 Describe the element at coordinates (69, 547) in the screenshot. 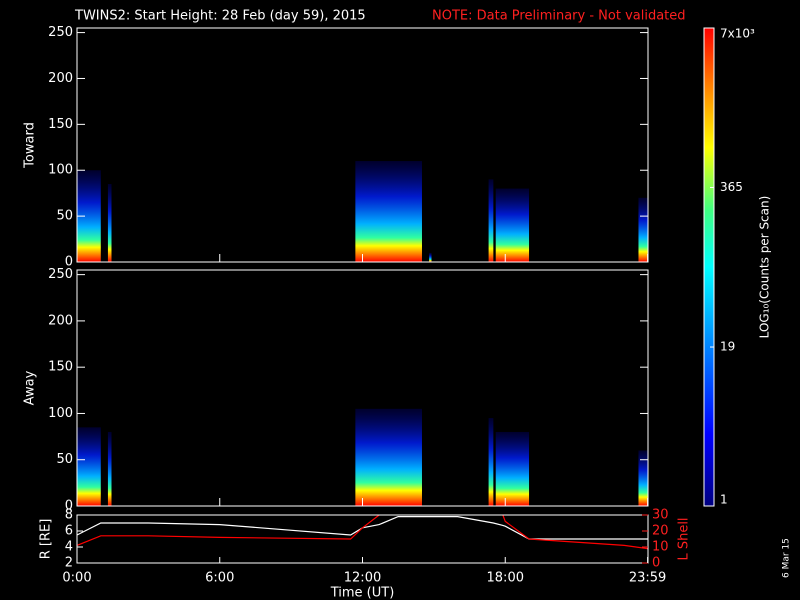

I see `y-tick-label: 4` at that location.